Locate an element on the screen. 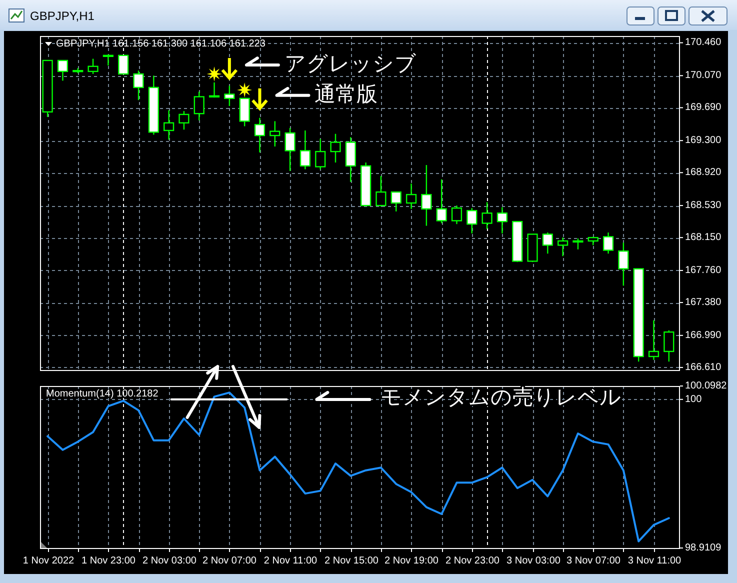 This screenshot has width=737, height=583. y-tick-label: 166.610 is located at coordinates (703, 367).